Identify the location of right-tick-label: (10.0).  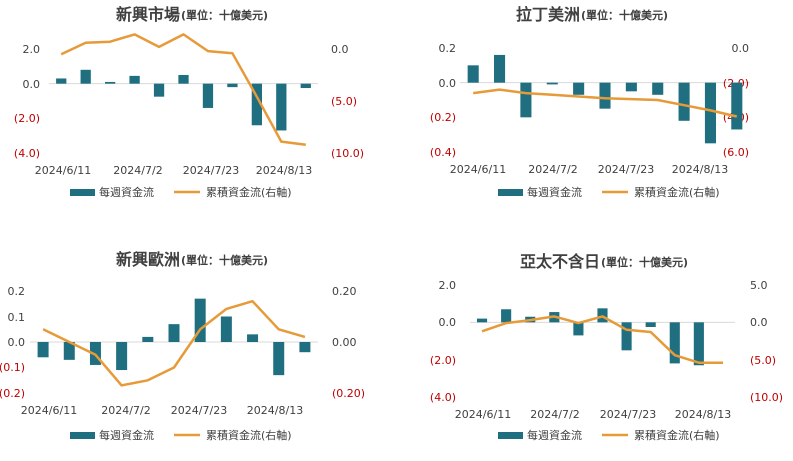
(347, 153).